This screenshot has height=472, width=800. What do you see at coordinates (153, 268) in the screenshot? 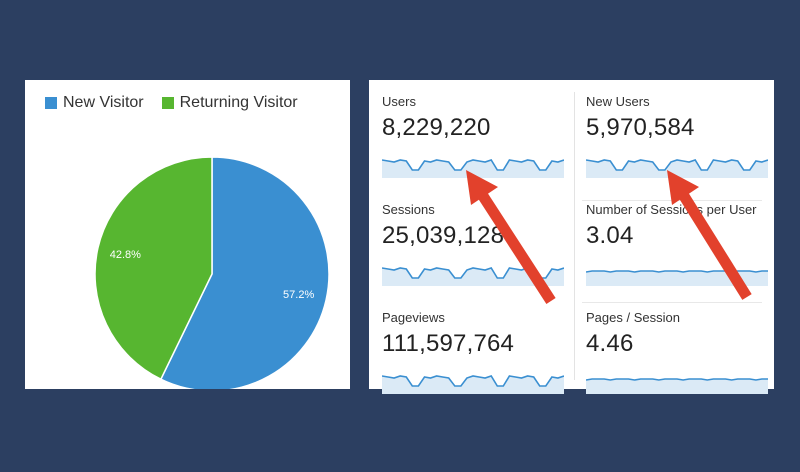
I see `pie-slice-returning-visitor` at bounding box center [153, 268].